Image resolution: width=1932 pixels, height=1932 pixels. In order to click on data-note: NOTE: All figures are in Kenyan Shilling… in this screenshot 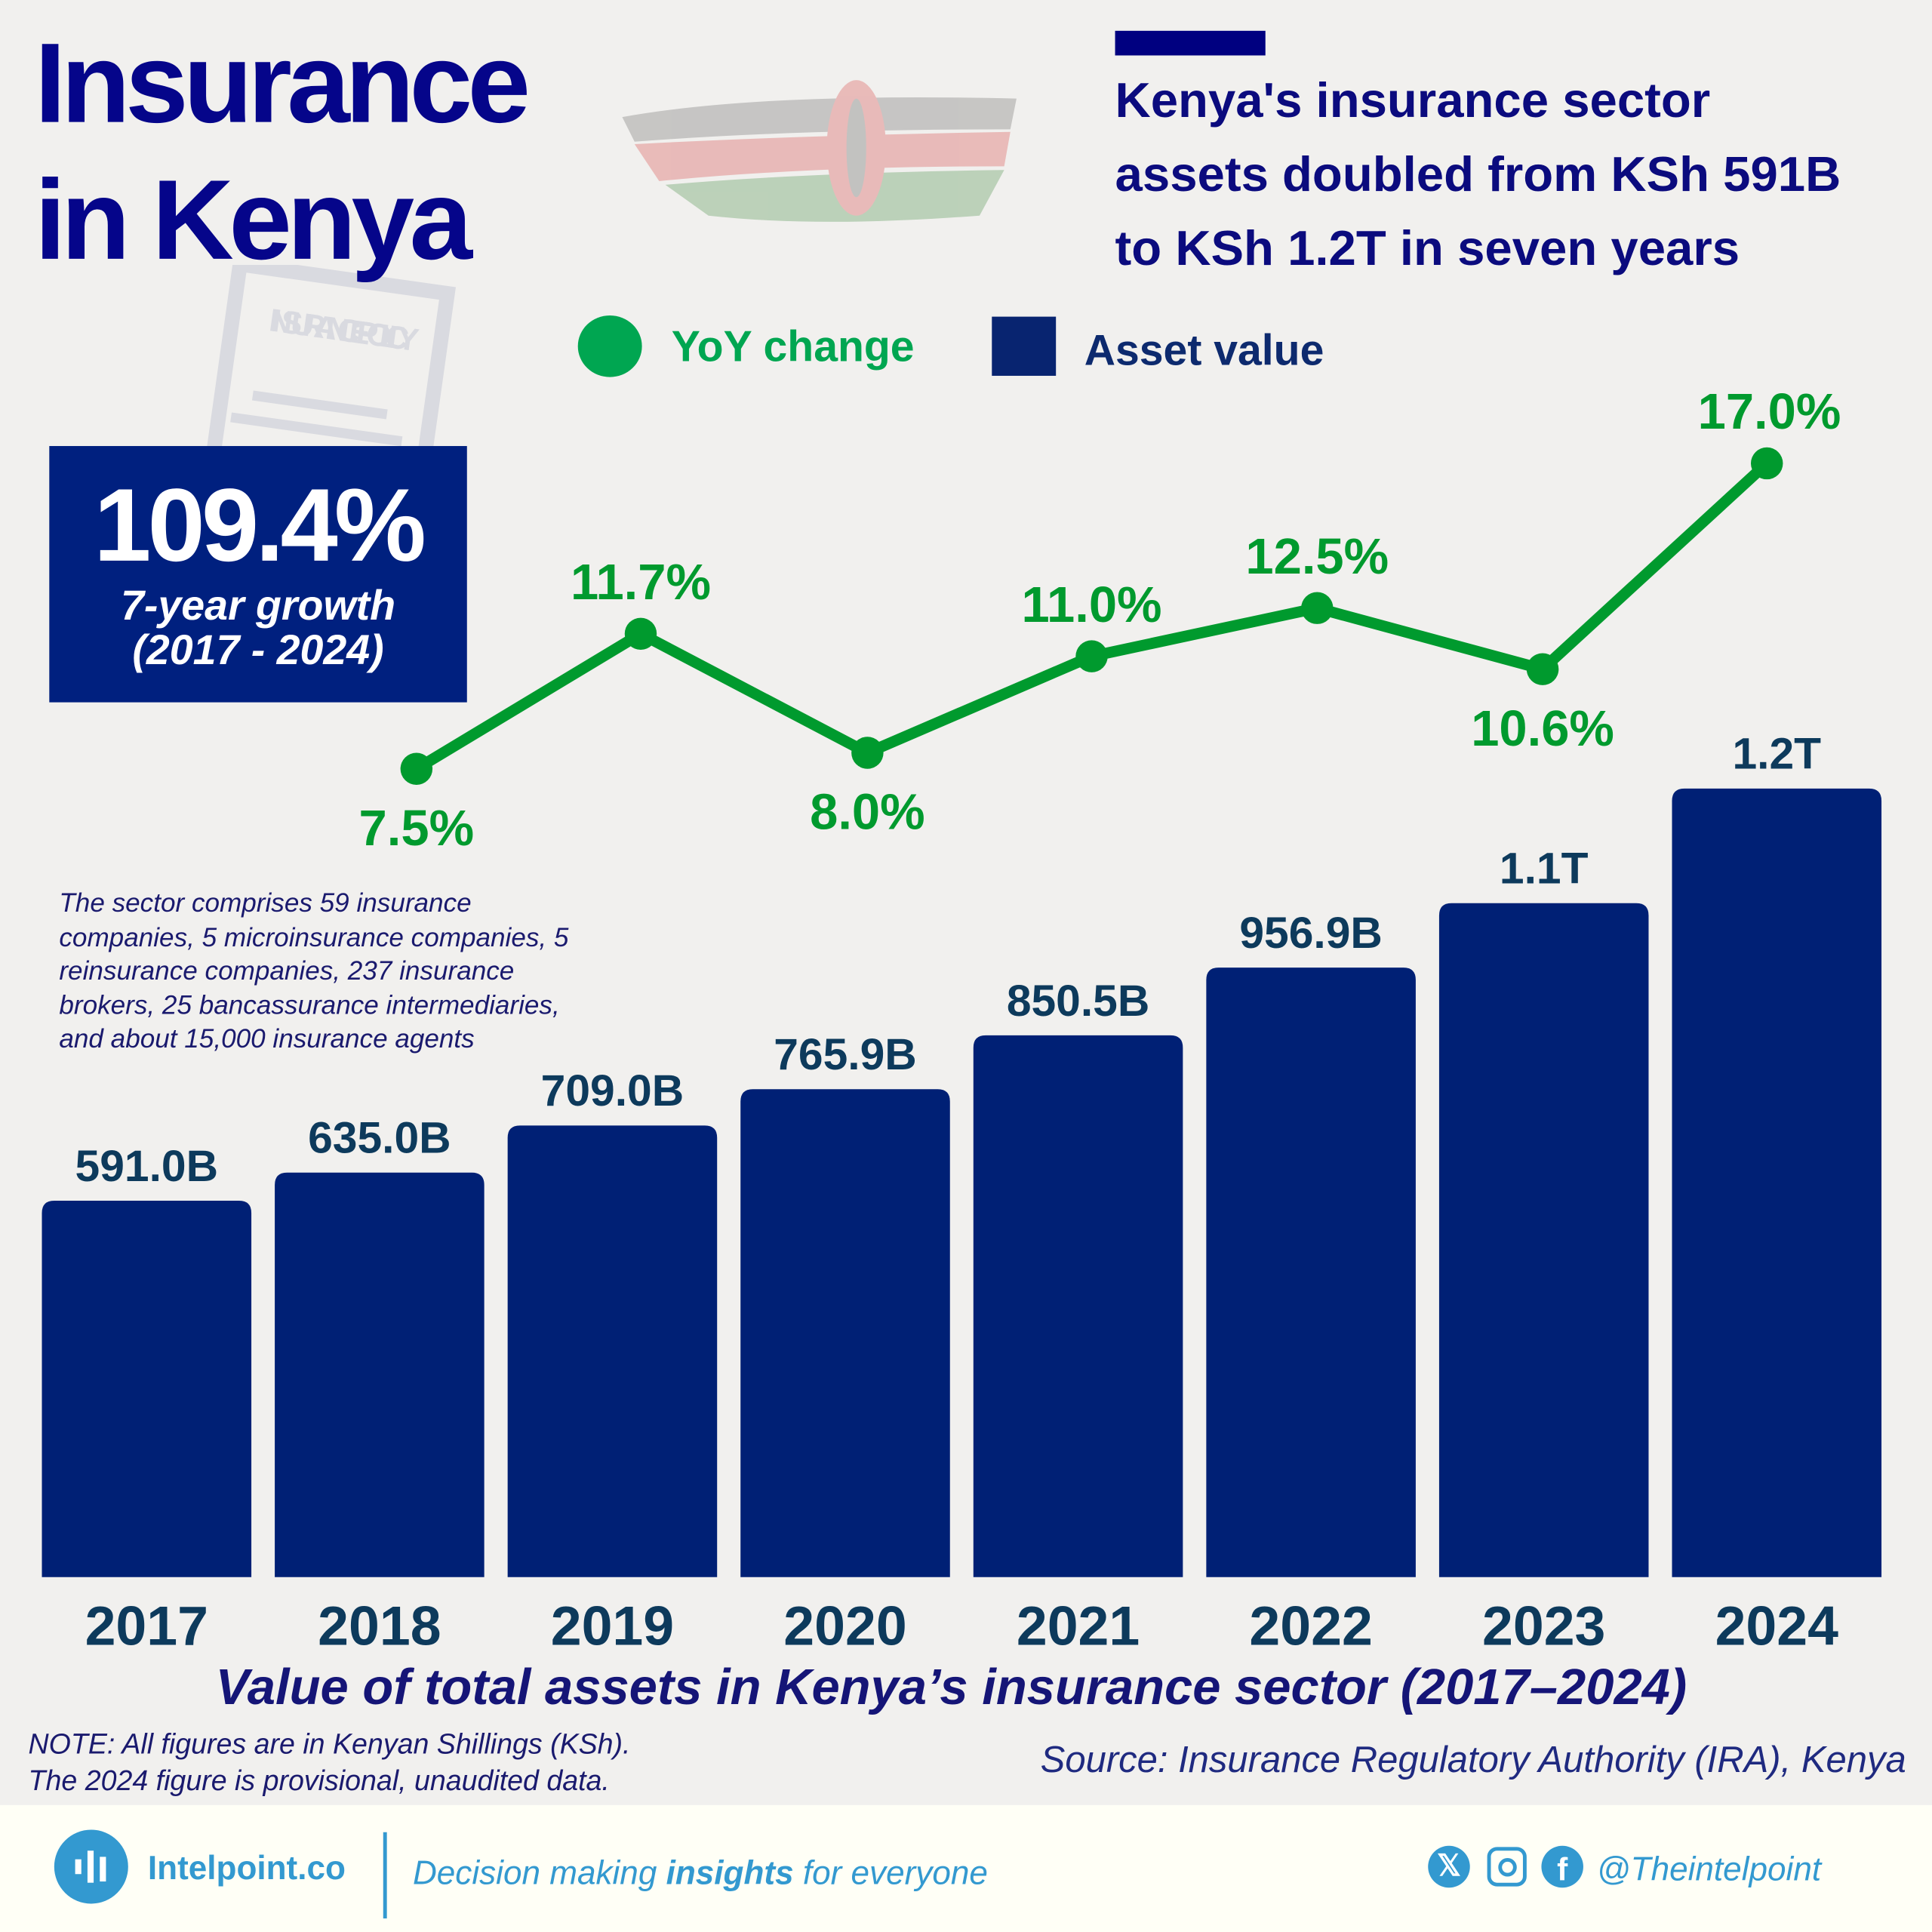, I will do `click(330, 1762)`.